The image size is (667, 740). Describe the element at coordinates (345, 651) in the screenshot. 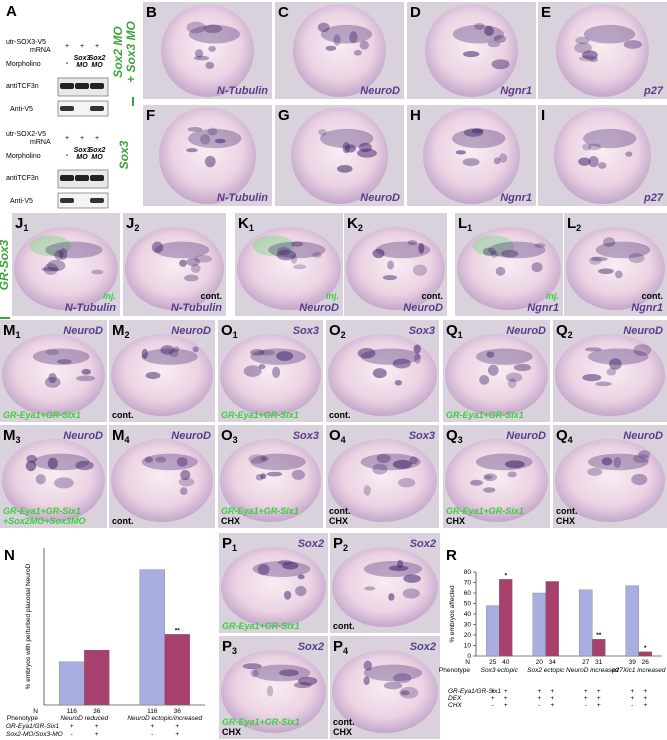

I see `panel-letter-sub: 4` at that location.